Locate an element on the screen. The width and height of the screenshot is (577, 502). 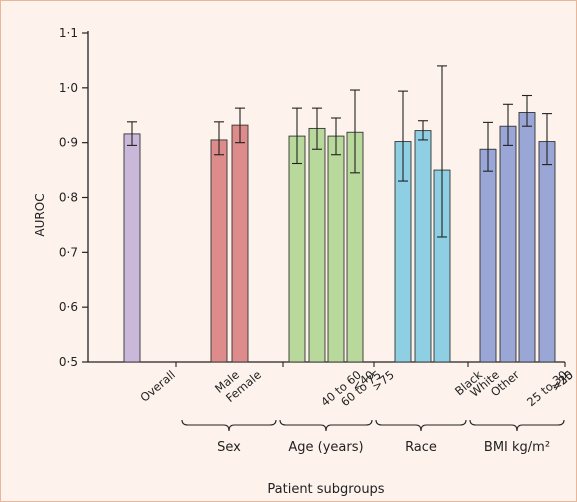
group-label: Age (years) is located at coordinates (325, 447).